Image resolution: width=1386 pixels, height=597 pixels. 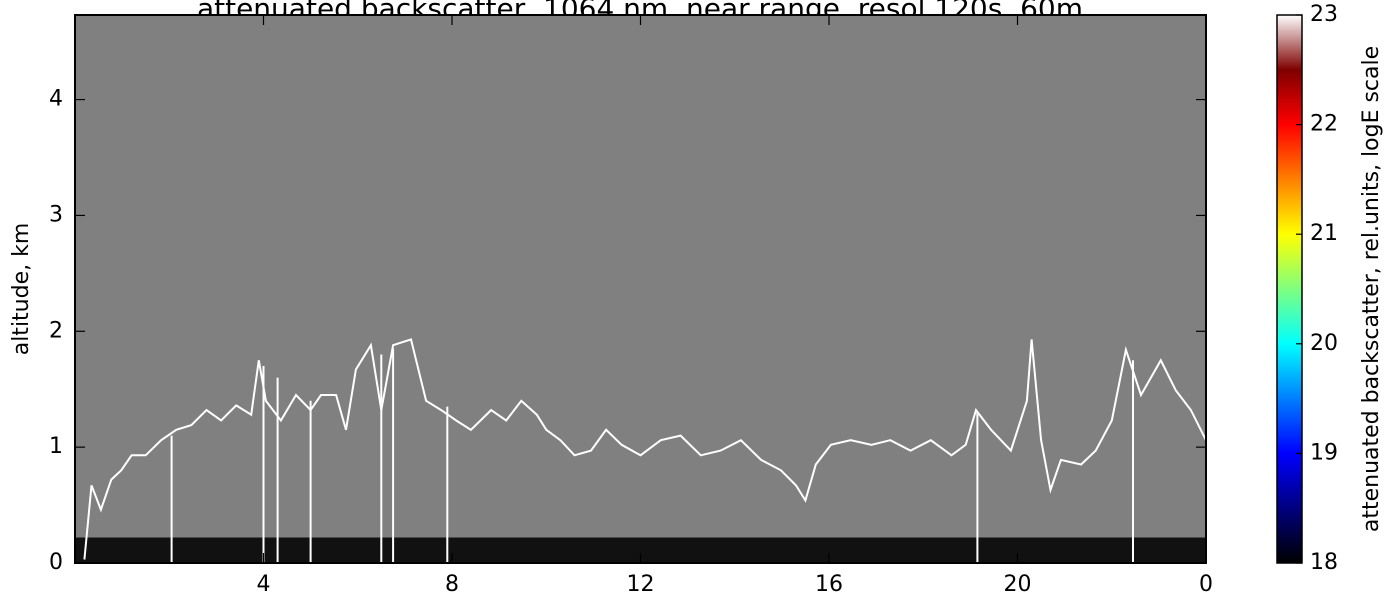 What do you see at coordinates (56, 214) in the screenshot?
I see `y-tick-label: 3` at bounding box center [56, 214].